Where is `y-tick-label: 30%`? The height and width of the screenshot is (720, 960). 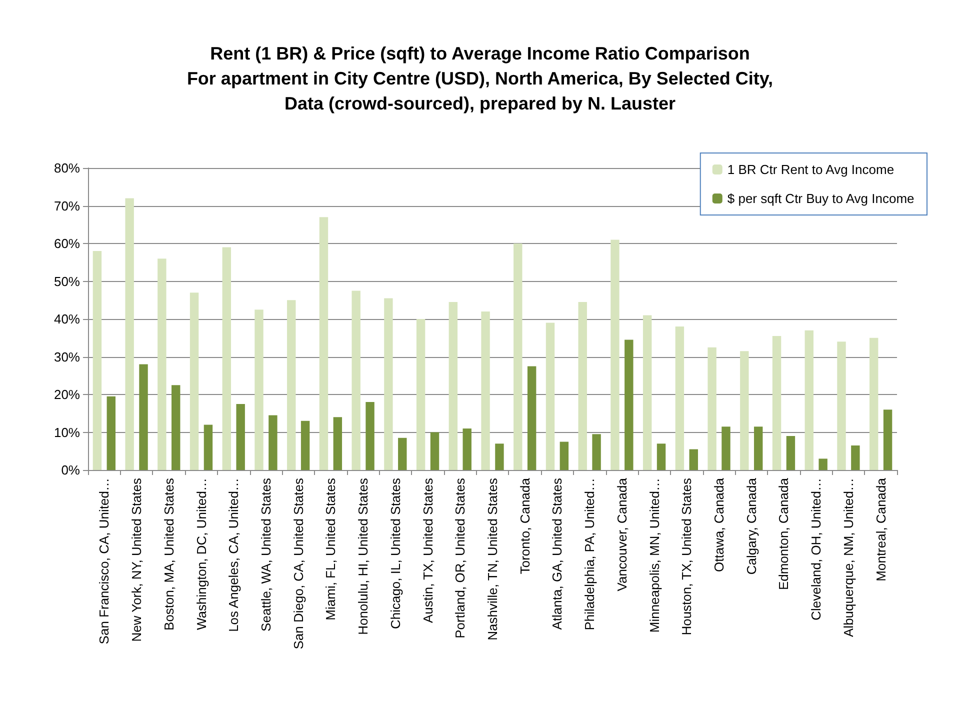
y-tick-label: 30% is located at coordinates (67, 356).